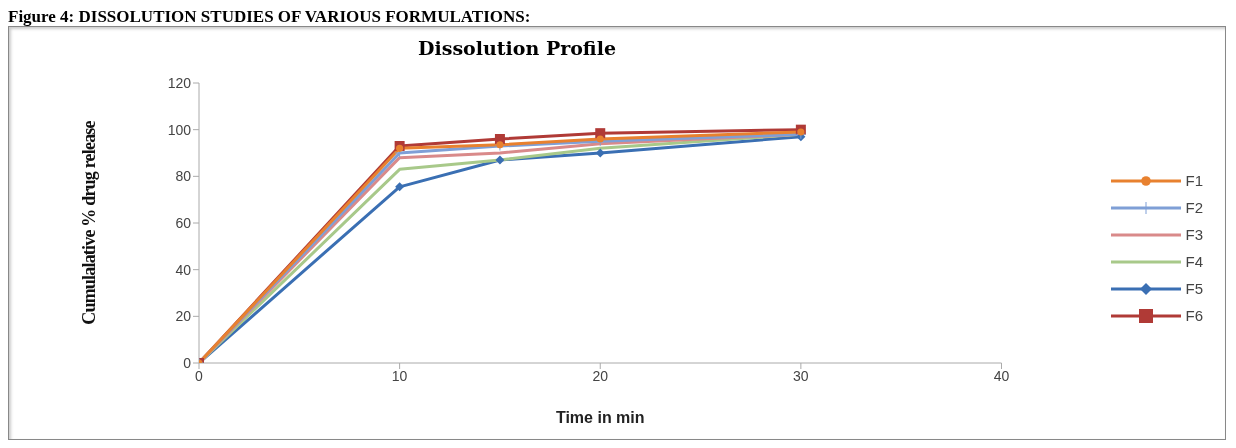  What do you see at coordinates (1194, 288) in the screenshot?
I see `legend-label: F5` at bounding box center [1194, 288].